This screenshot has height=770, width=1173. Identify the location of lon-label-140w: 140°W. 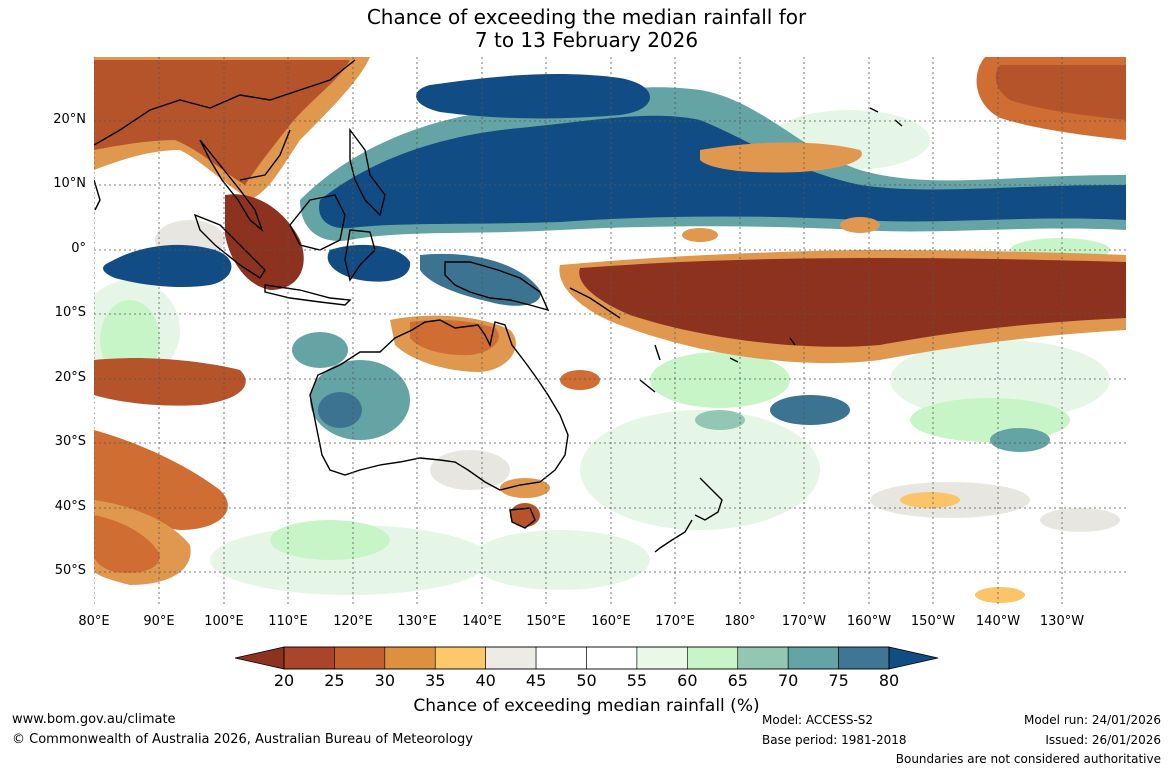
(998, 621).